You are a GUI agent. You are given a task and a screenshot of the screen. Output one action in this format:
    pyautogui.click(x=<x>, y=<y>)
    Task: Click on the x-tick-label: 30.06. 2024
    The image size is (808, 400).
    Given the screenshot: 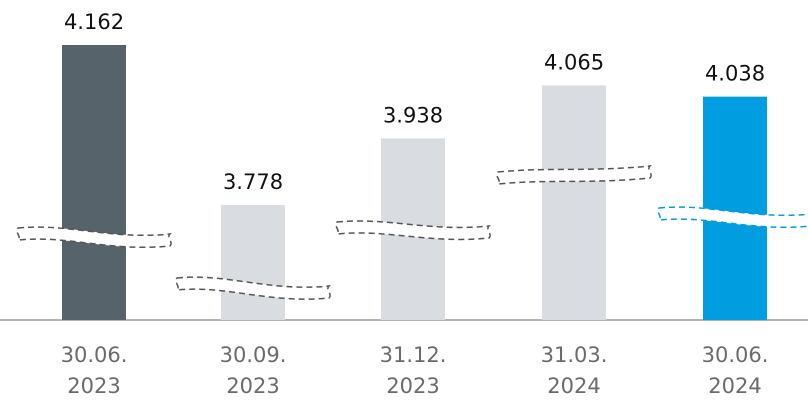 What is the action you would take?
    pyautogui.click(x=735, y=370)
    